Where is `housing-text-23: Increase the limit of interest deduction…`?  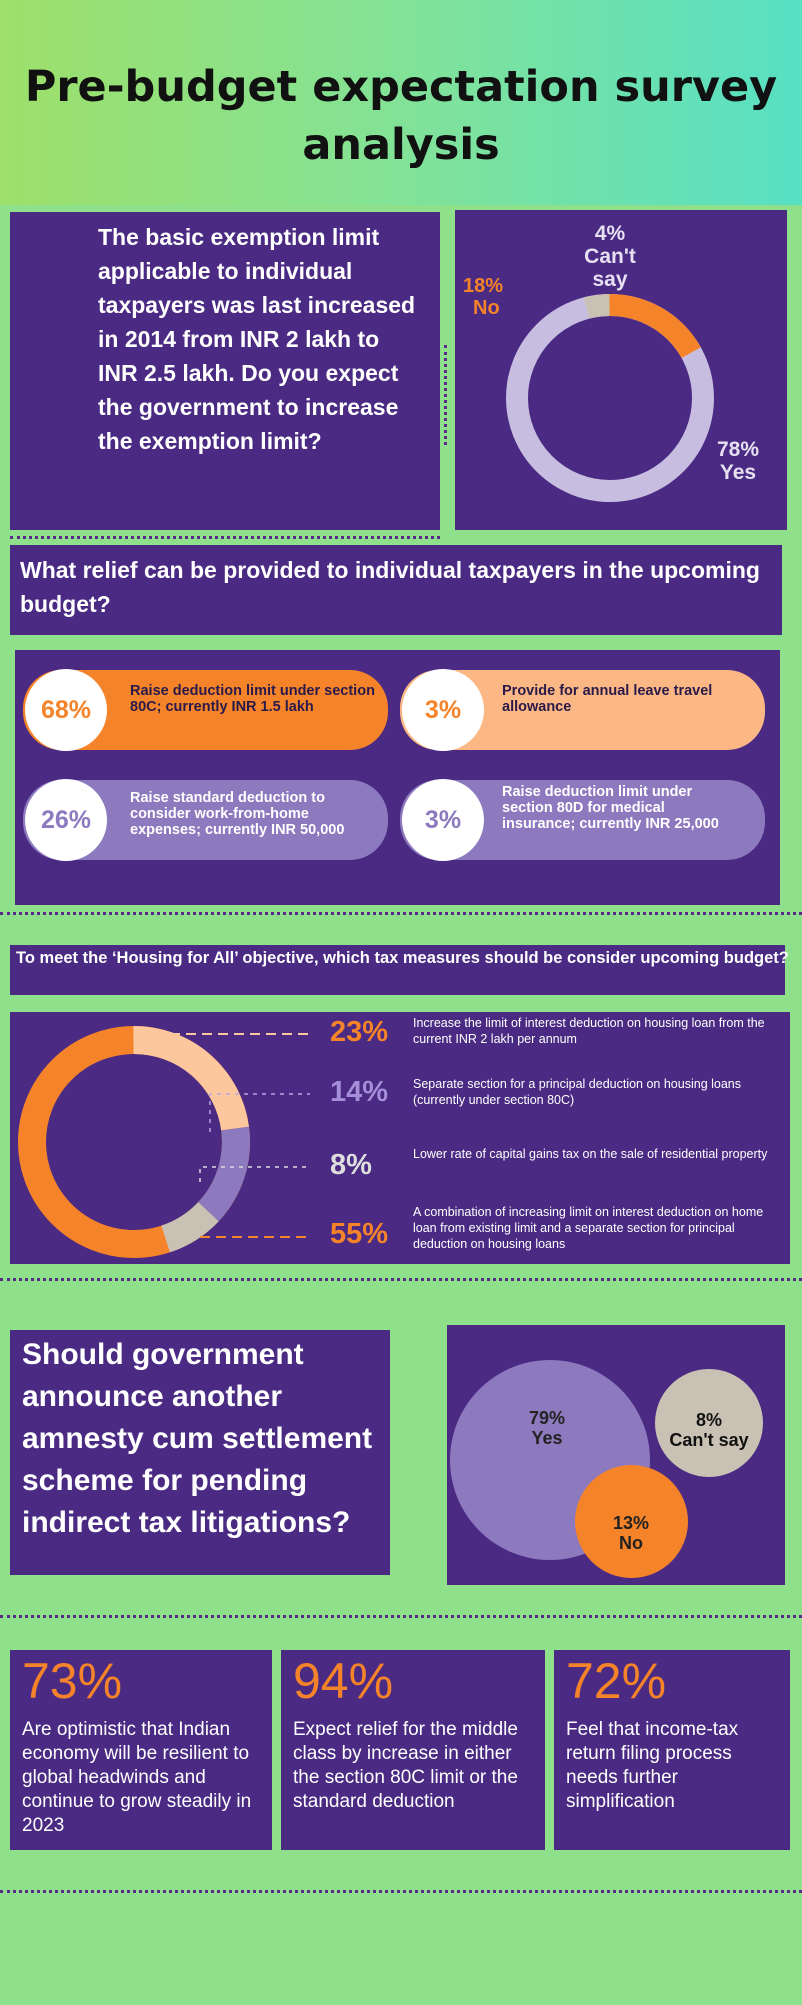 housing-text-23: Increase the limit of interest deduction… is located at coordinates (589, 1031).